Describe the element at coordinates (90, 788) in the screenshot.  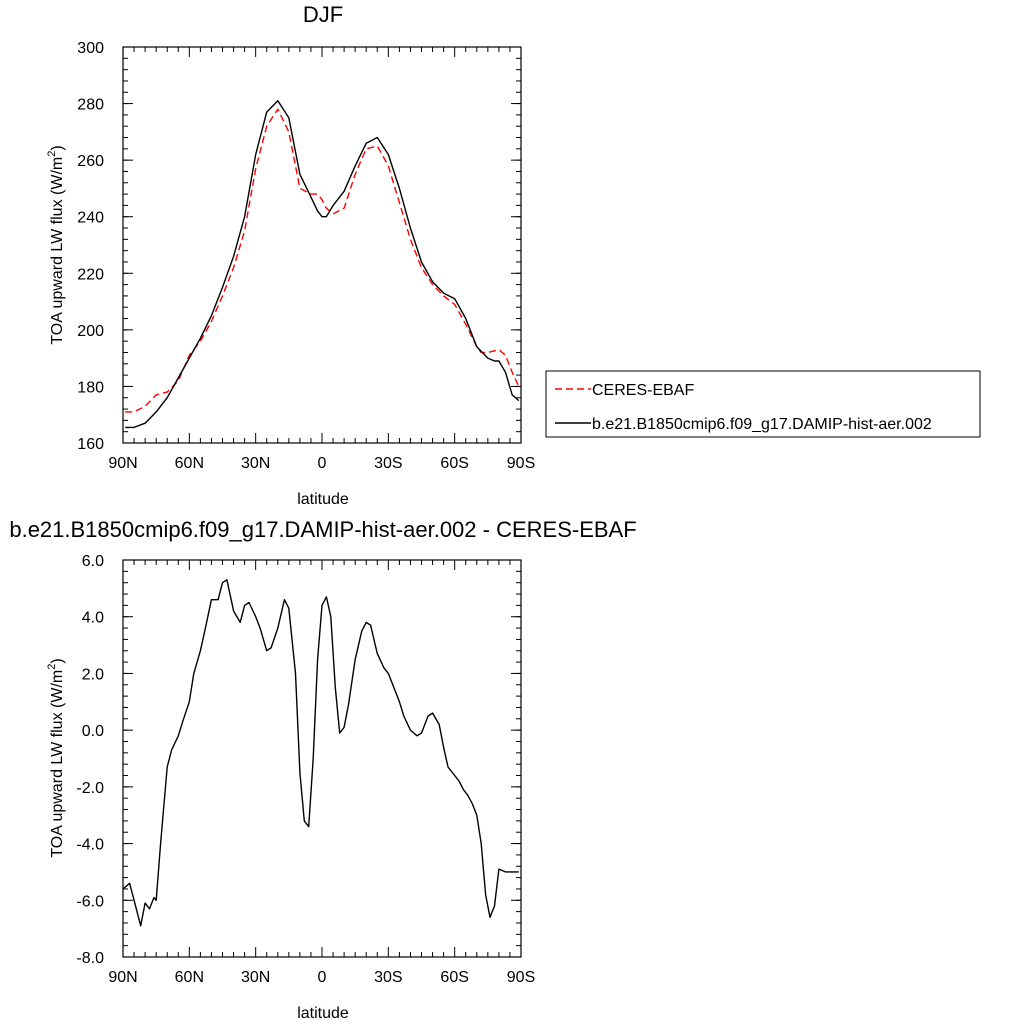
I see `bottom-chart-y-tick-label: -2.0` at that location.